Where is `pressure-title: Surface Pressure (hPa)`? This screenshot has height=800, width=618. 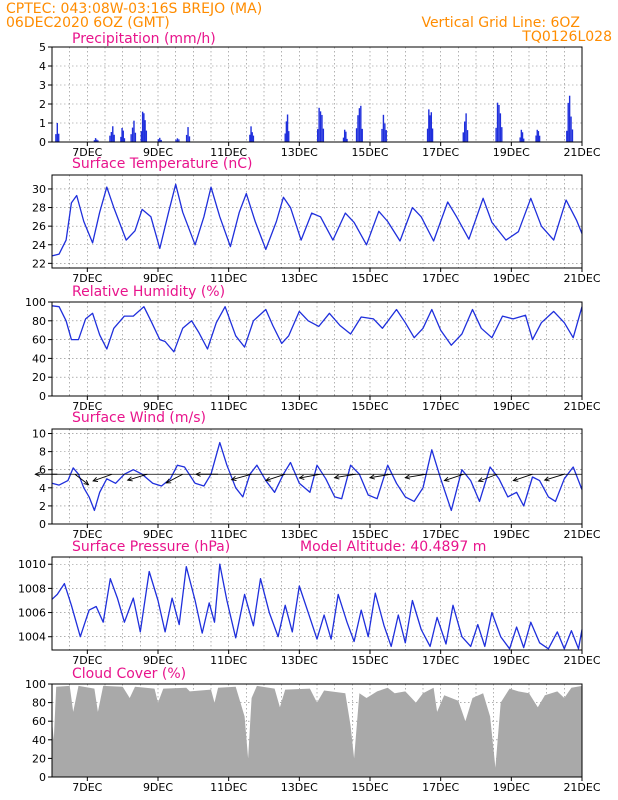
pressure-title: Surface Pressure (hPa) is located at coordinates (151, 547).